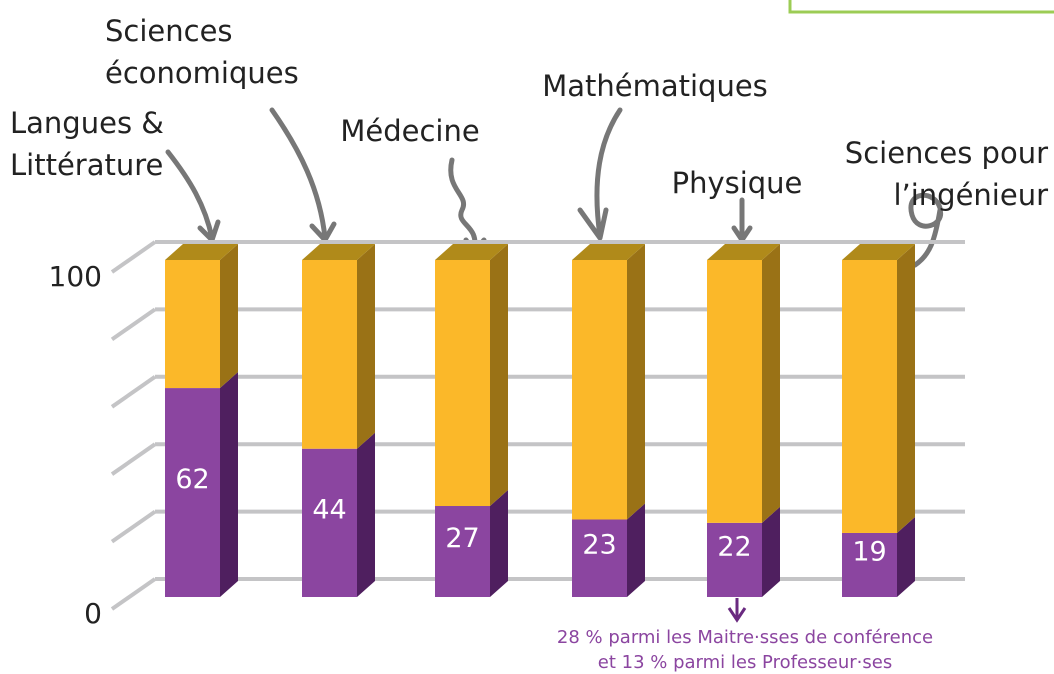 This screenshot has height=674, width=1054. What do you see at coordinates (655, 86) in the screenshot?
I see `category-label: Mathématiques` at bounding box center [655, 86].